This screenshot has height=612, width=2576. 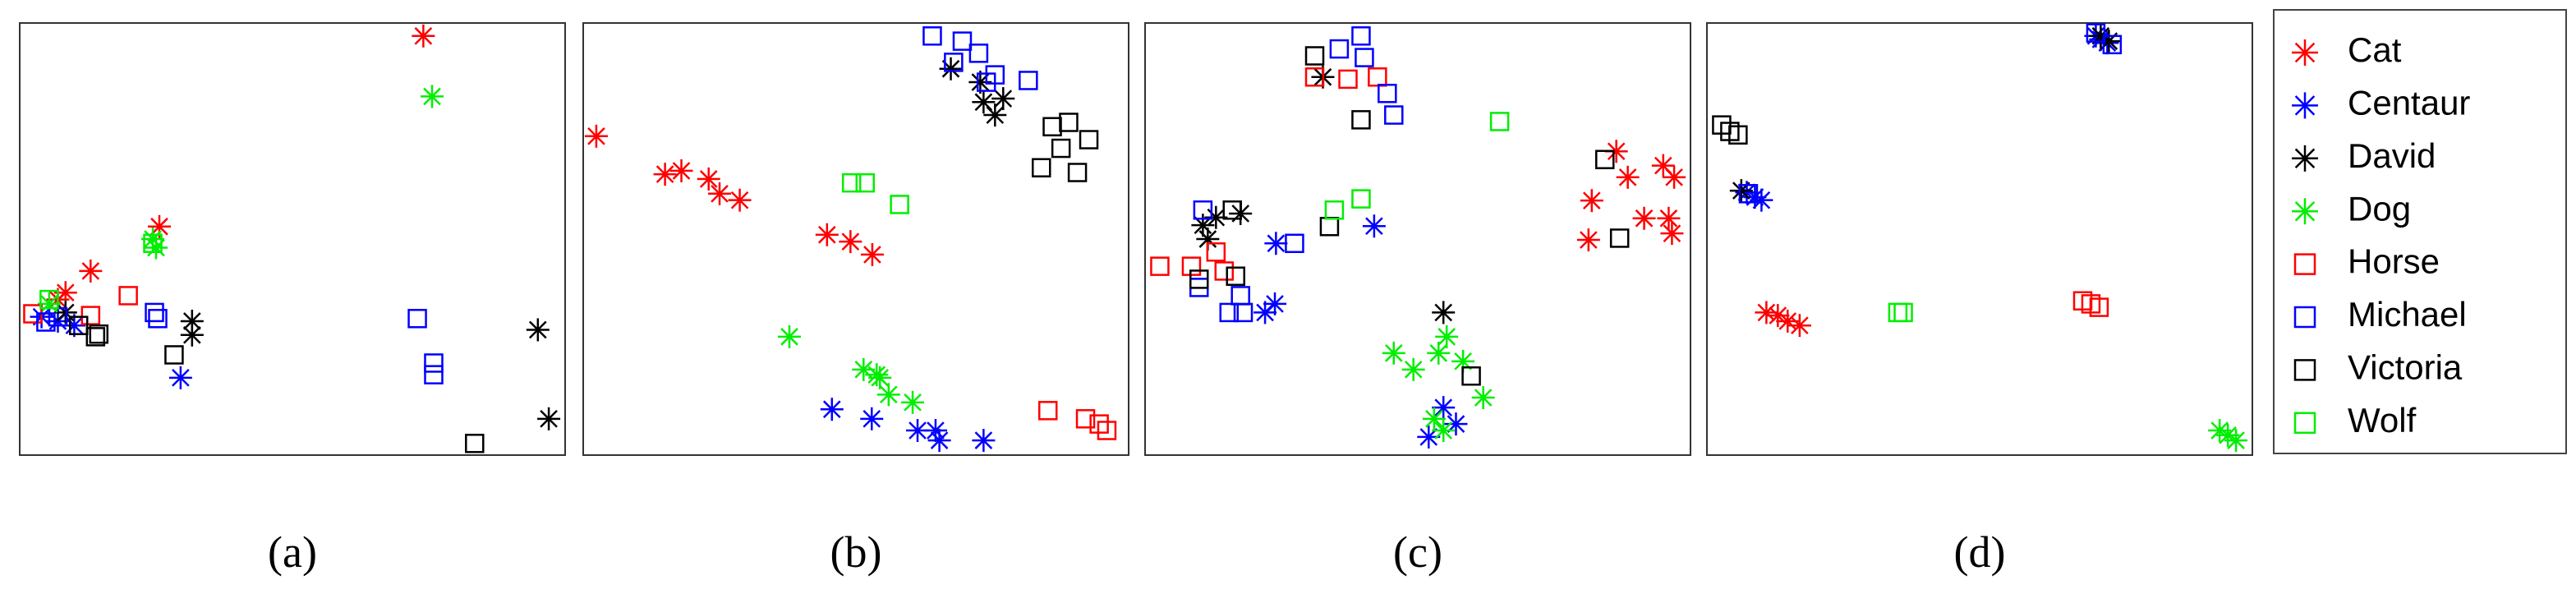 I want to click on panel-label: (b), so click(x=856, y=552).